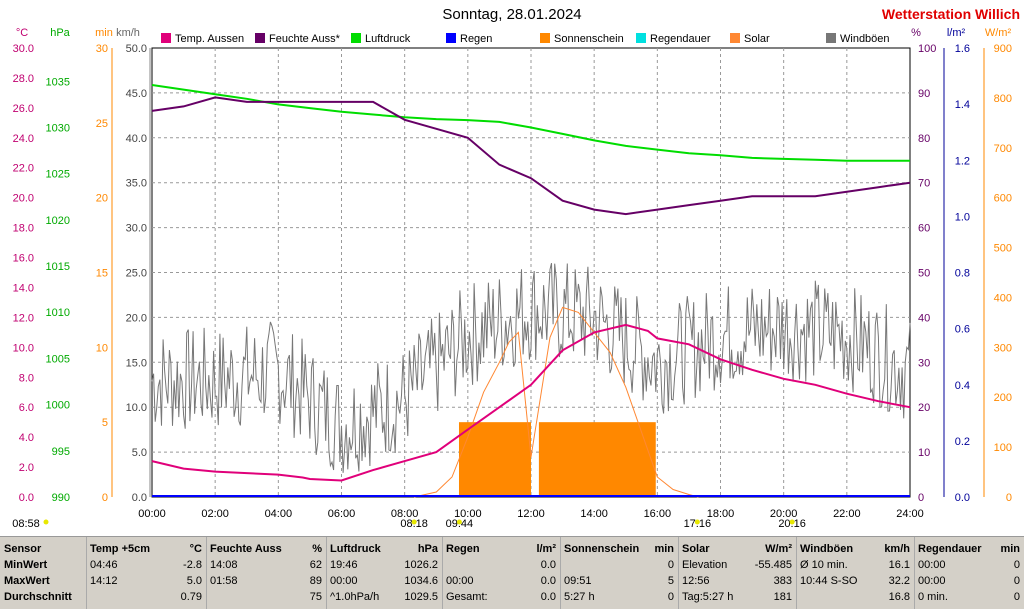 This screenshot has width=1024, height=609. What do you see at coordinates (619, 549) in the screenshot?
I see `stats-column-header: Sonnenschein min` at bounding box center [619, 549].